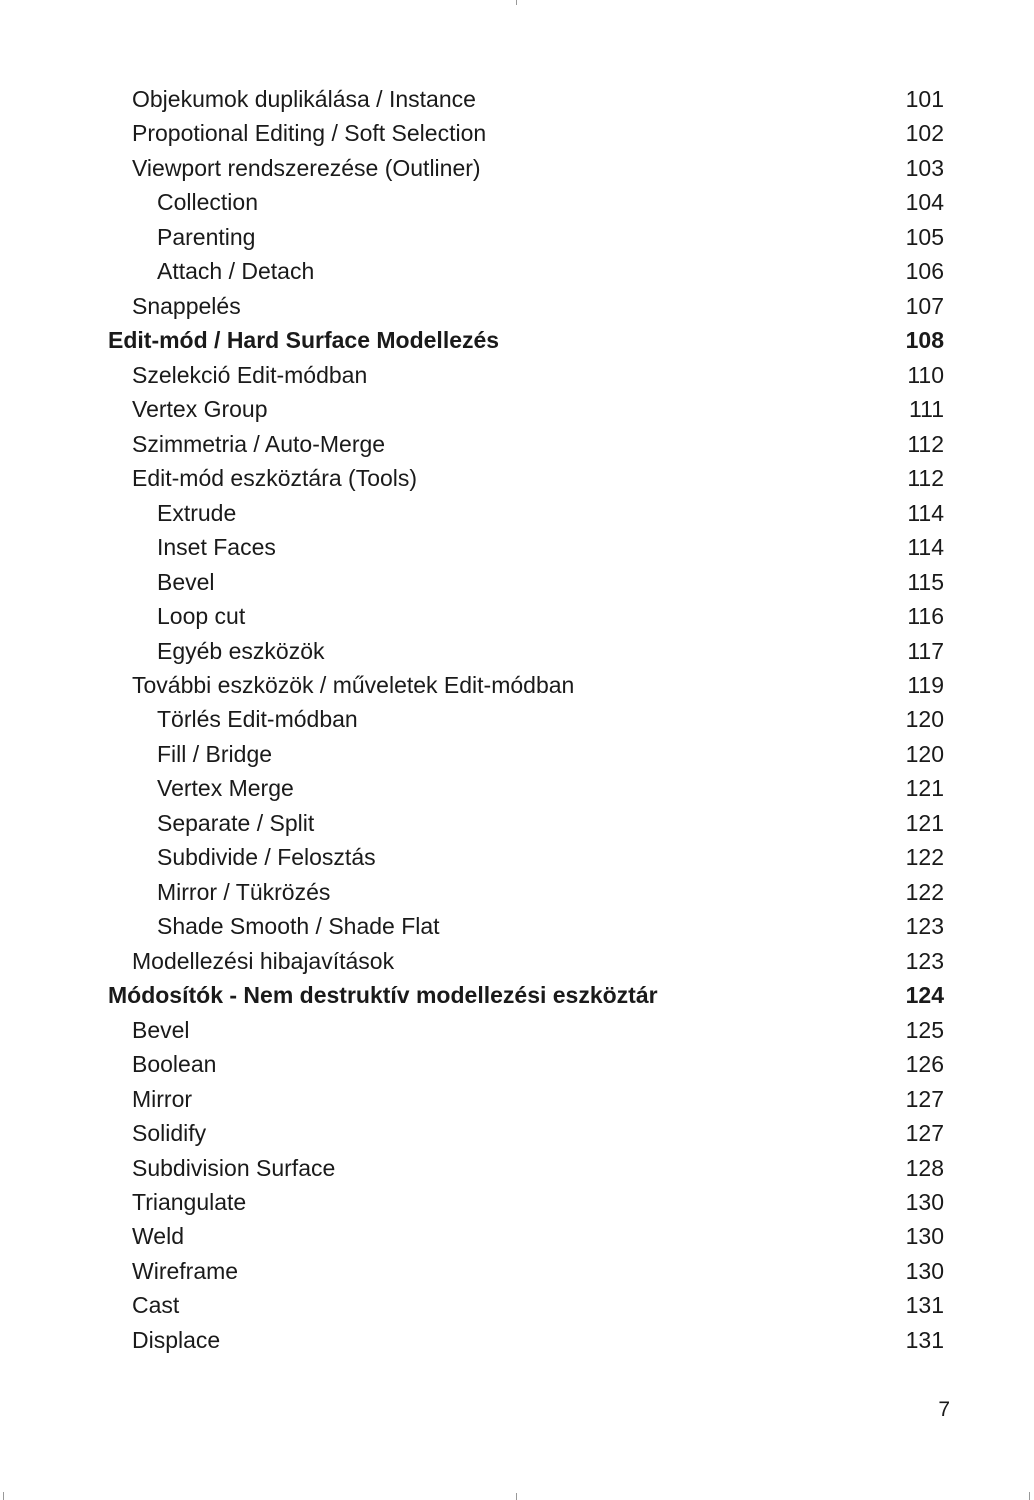 The width and height of the screenshot is (1034, 1500). What do you see at coordinates (169, 1133) in the screenshot?
I see `toc-entry-title: Solidify` at bounding box center [169, 1133].